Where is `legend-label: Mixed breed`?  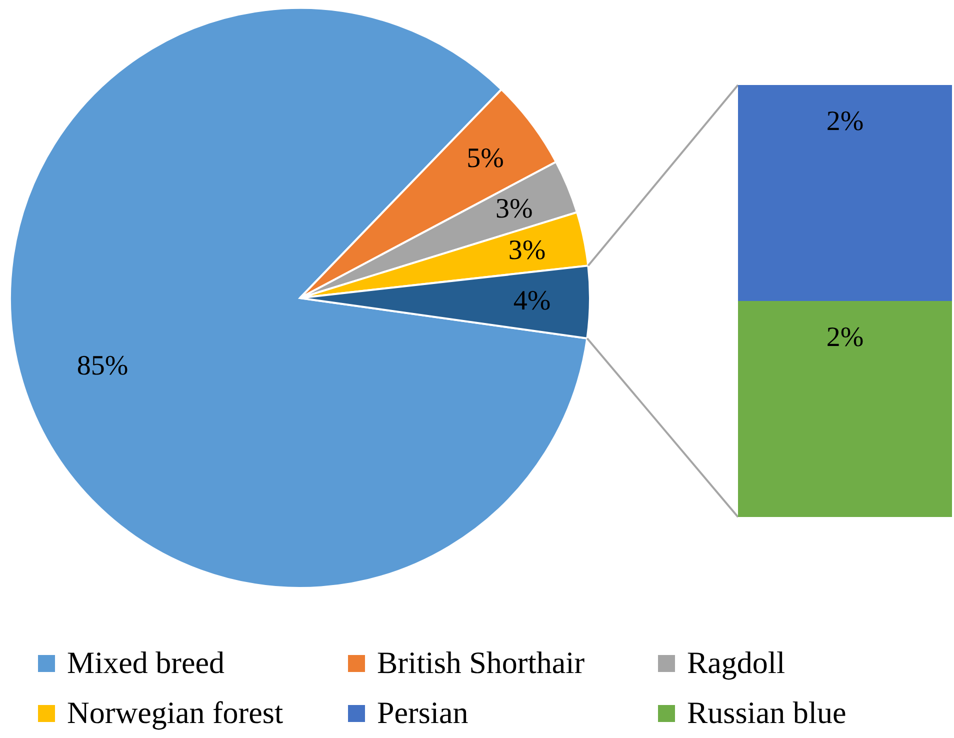
legend-label: Mixed breed is located at coordinates (146, 663).